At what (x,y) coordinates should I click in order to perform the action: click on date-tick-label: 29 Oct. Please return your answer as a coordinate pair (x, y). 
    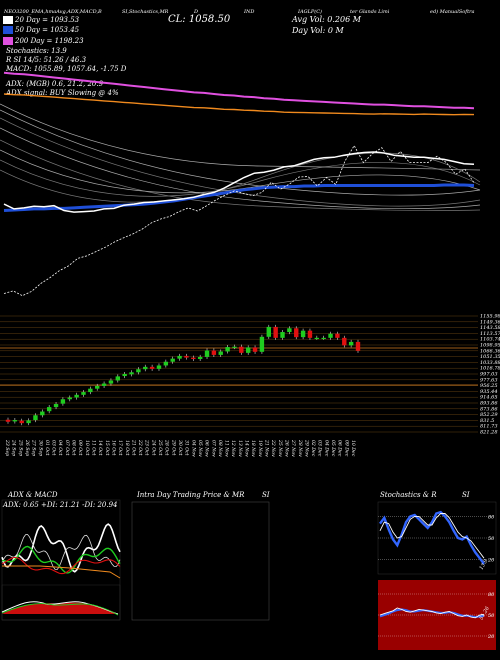
    Looking at the image, I should click on (173, 447).